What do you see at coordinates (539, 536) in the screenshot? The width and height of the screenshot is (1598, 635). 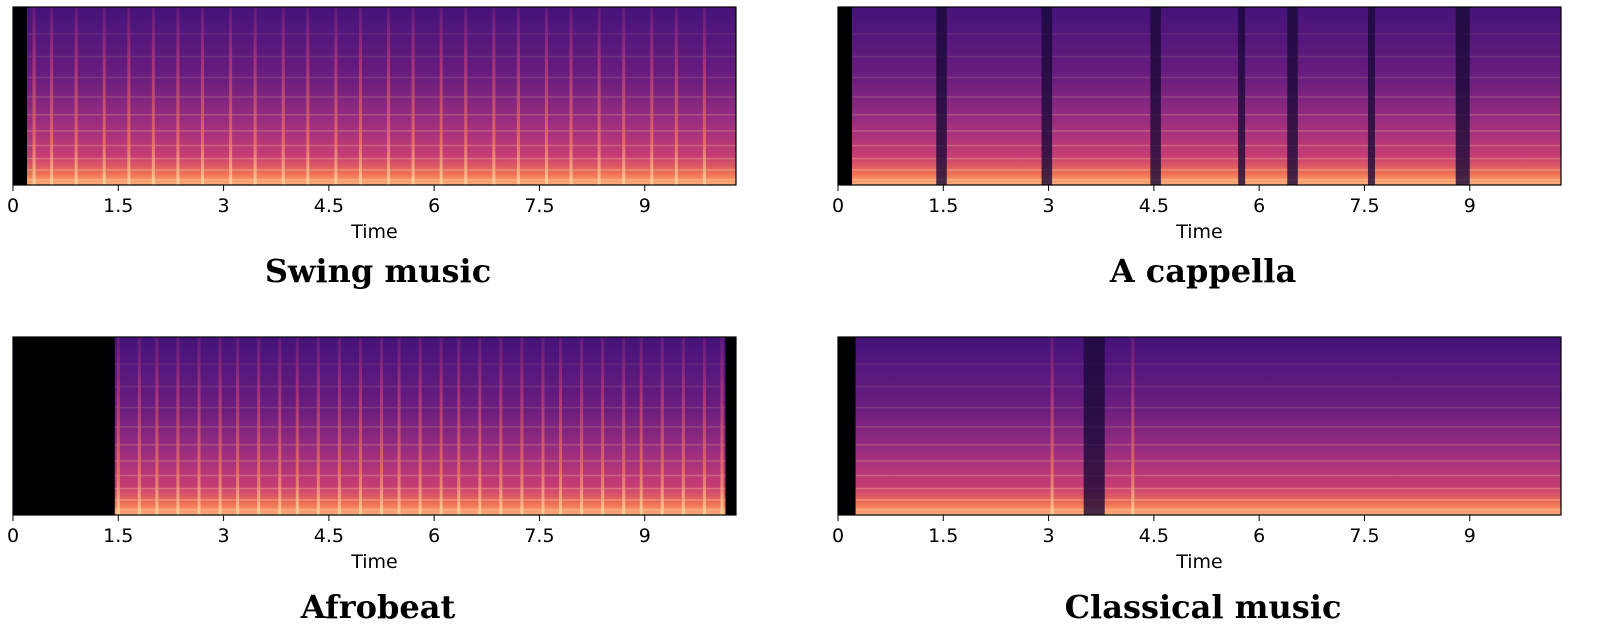 I see `x-tick-label: 7.5` at bounding box center [539, 536].